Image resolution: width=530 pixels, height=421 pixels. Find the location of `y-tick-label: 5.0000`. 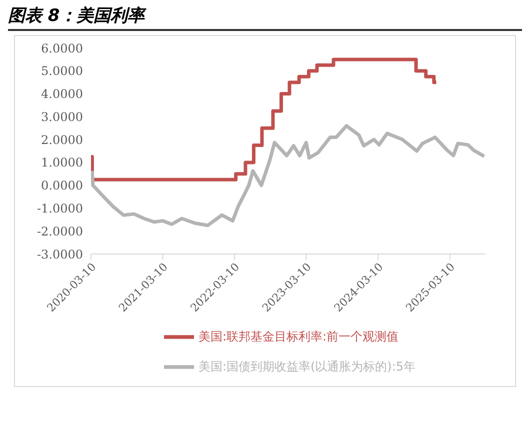

y-tick-label: 5.0000 is located at coordinates (62, 71).